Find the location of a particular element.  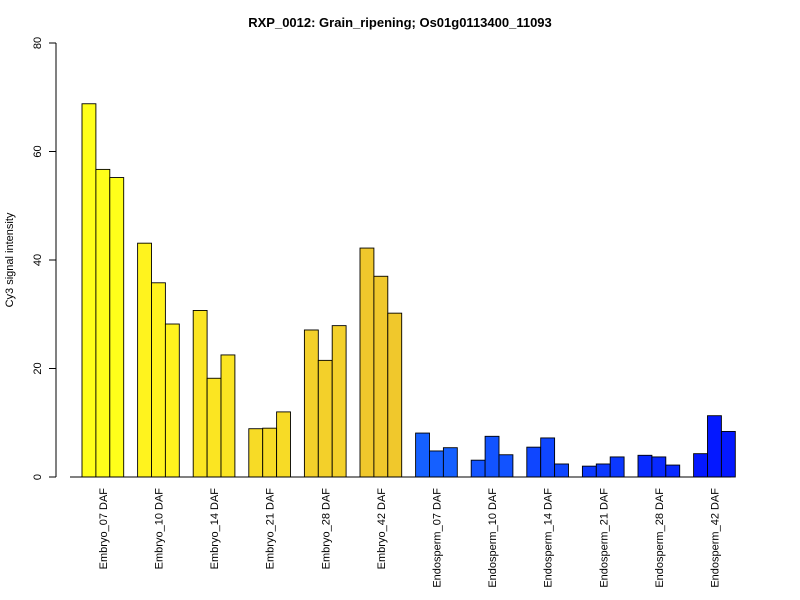

x-category-label: Embryo_14 DAF is located at coordinates (215, 529).